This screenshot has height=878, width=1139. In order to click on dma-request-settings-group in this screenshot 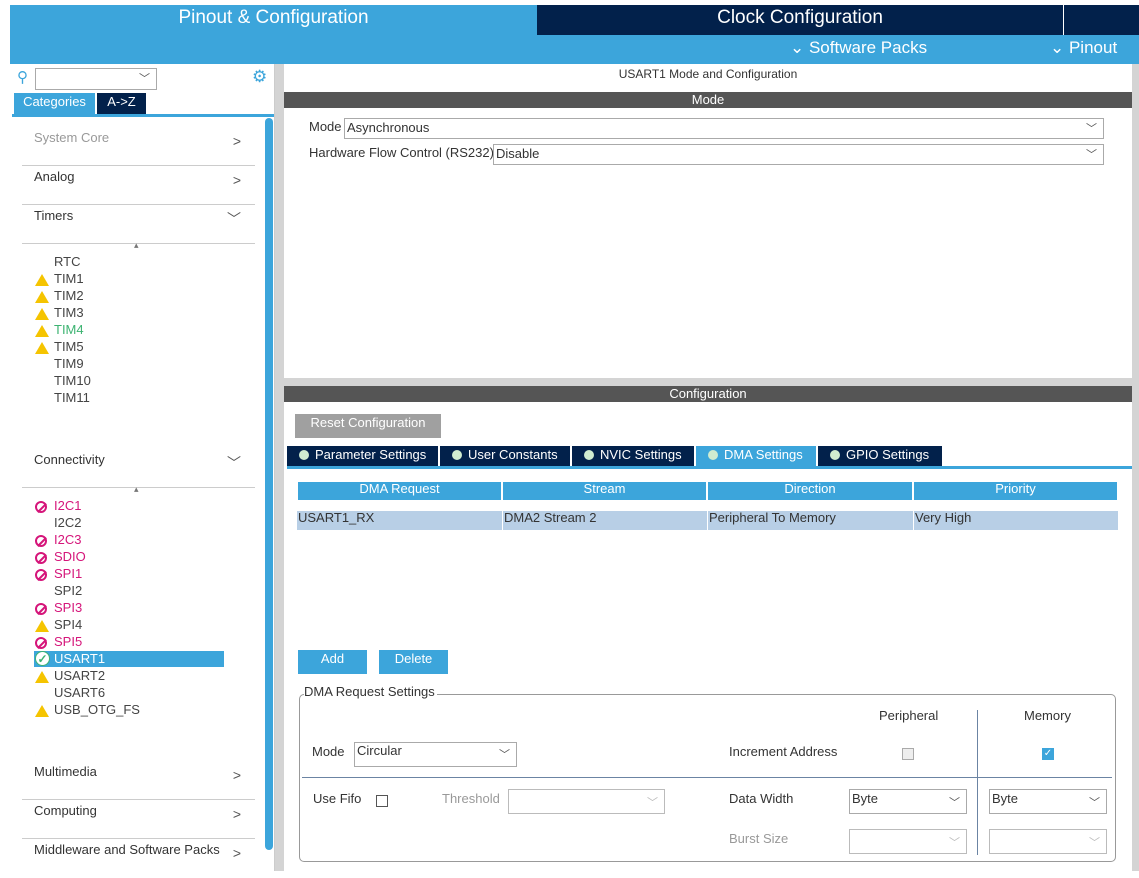, I will do `click(707, 778)`.